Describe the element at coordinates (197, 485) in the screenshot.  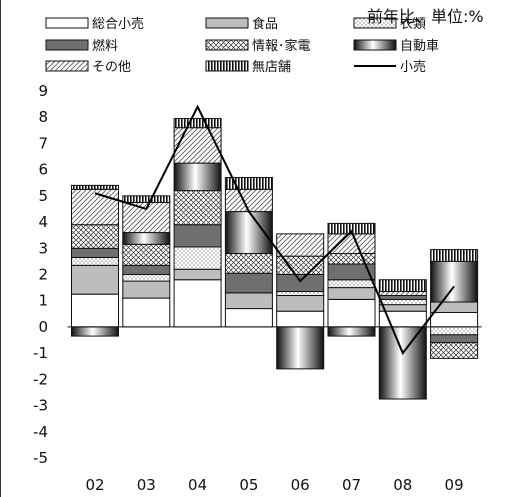
I see `x-tick-label: 04` at that location.